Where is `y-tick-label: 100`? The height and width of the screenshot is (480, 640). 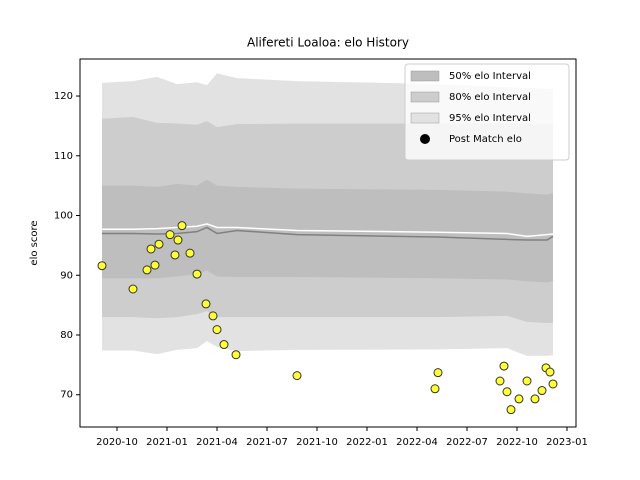 y-tick-label: 100 is located at coordinates (63, 216).